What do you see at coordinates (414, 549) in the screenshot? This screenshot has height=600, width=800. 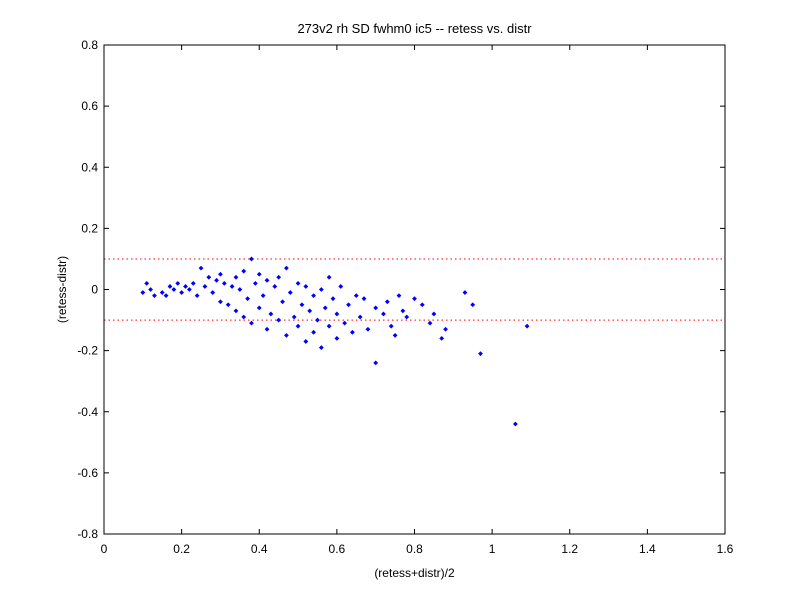 I see `x-tick-label: 0.8` at bounding box center [414, 549].